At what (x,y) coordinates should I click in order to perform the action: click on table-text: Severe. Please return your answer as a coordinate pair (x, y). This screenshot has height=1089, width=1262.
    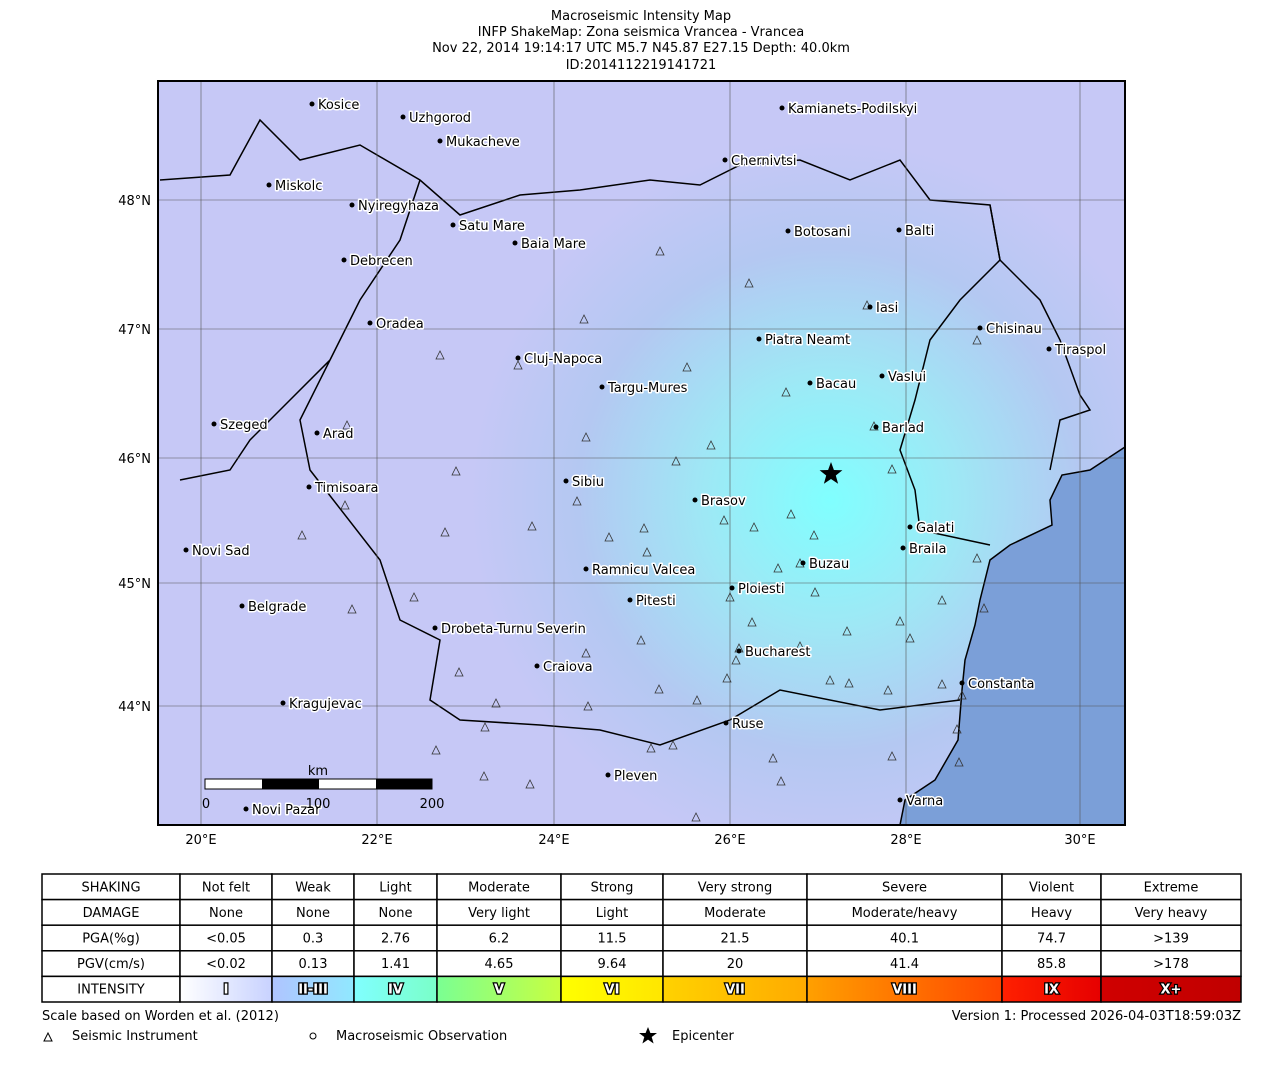
    Looking at the image, I should click on (904, 887).